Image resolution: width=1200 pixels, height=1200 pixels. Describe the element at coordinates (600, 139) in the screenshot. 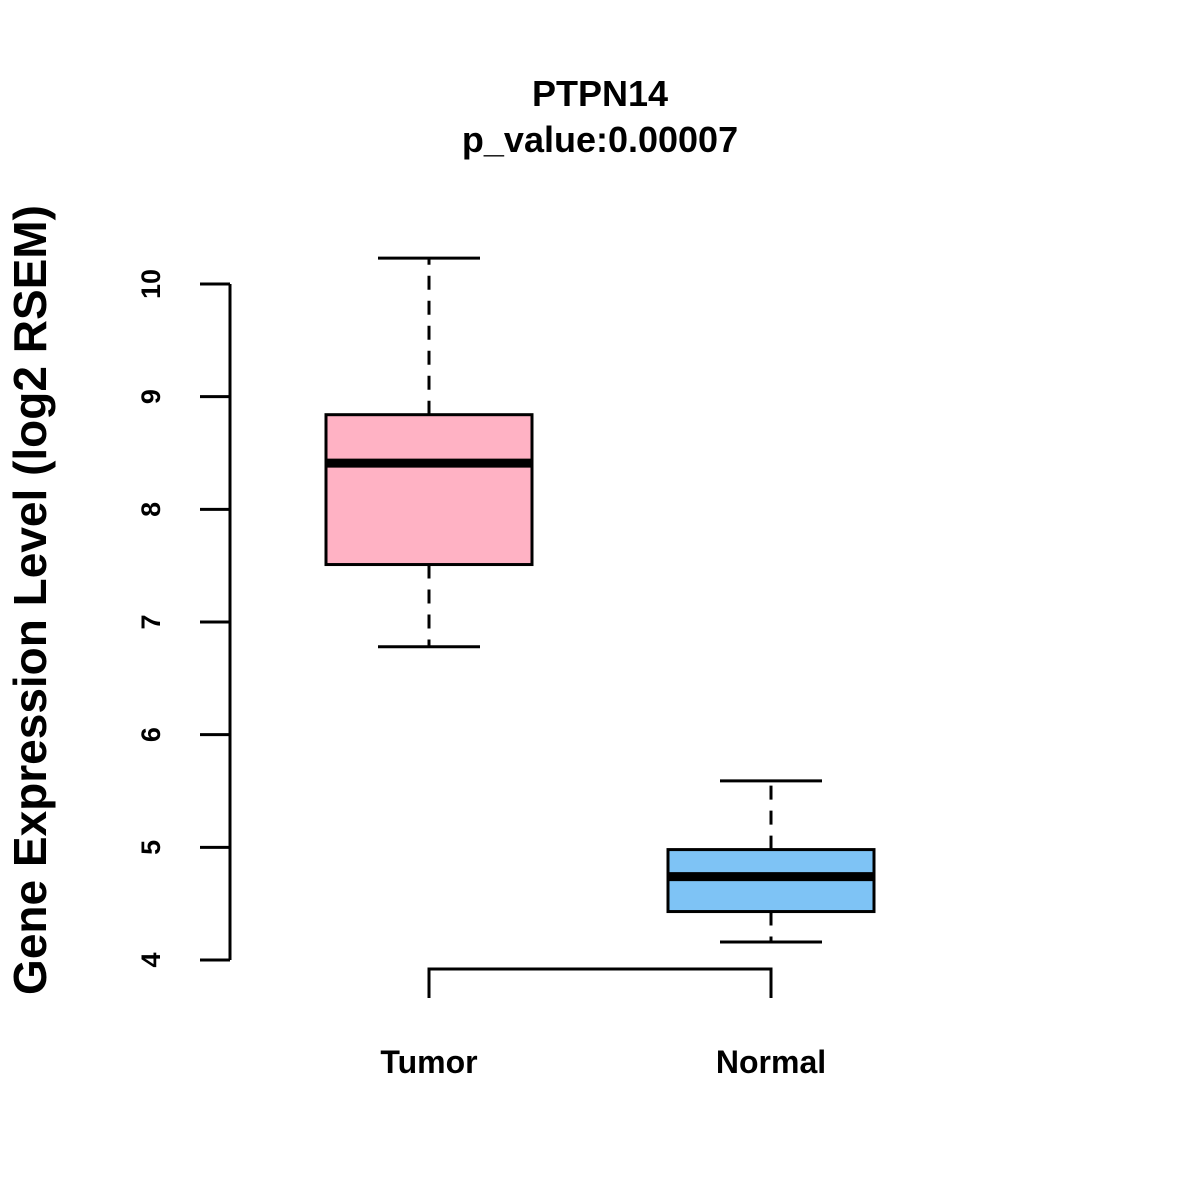

I see `chart-subtitle: p_value:0.00007` at that location.